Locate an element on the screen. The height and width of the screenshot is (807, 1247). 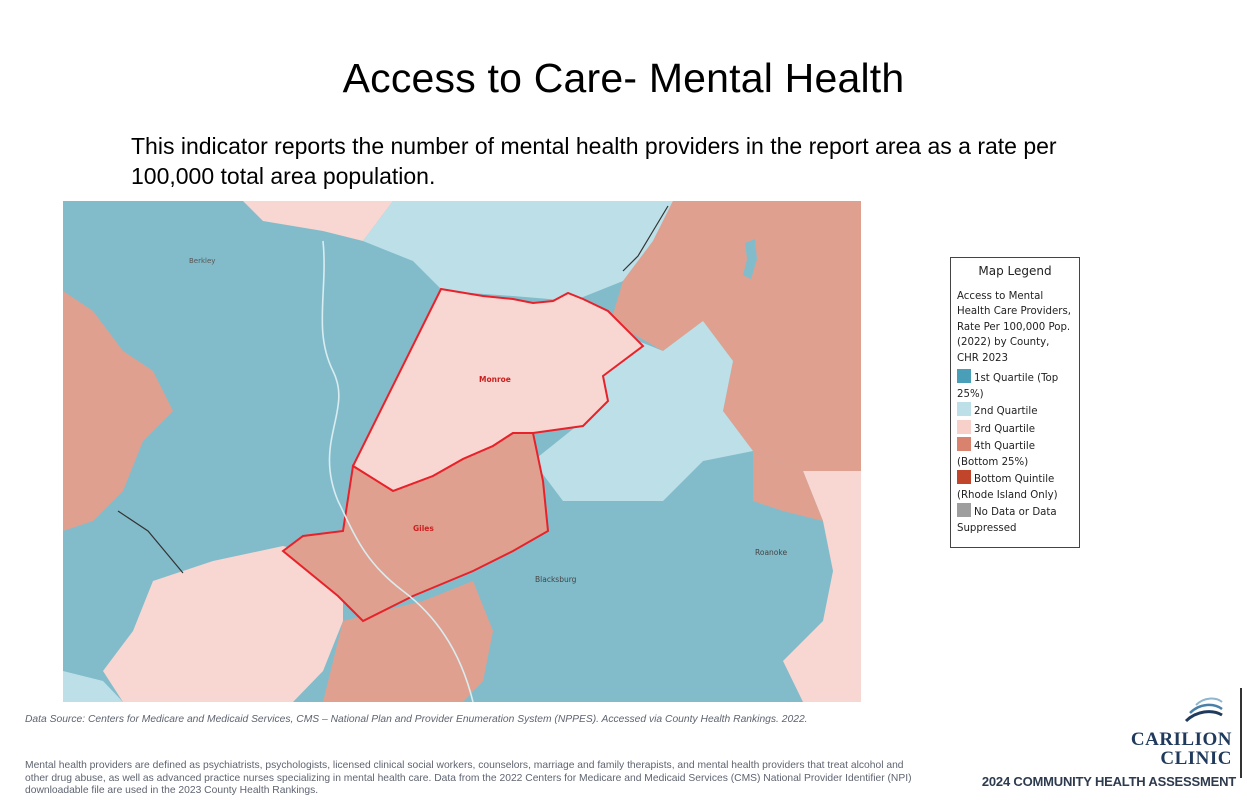
river is located at coordinates (397, 471).